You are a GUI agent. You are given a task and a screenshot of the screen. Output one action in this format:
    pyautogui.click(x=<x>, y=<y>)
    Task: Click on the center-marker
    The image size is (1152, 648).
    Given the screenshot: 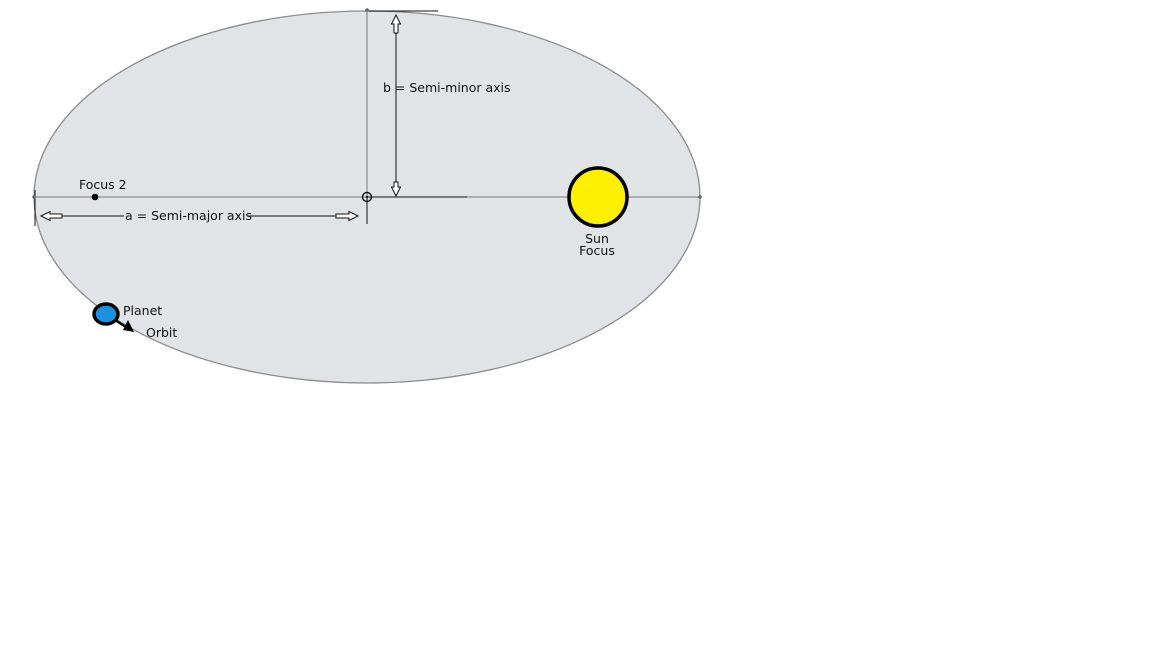 What is the action you would take?
    pyautogui.click(x=367, y=197)
    